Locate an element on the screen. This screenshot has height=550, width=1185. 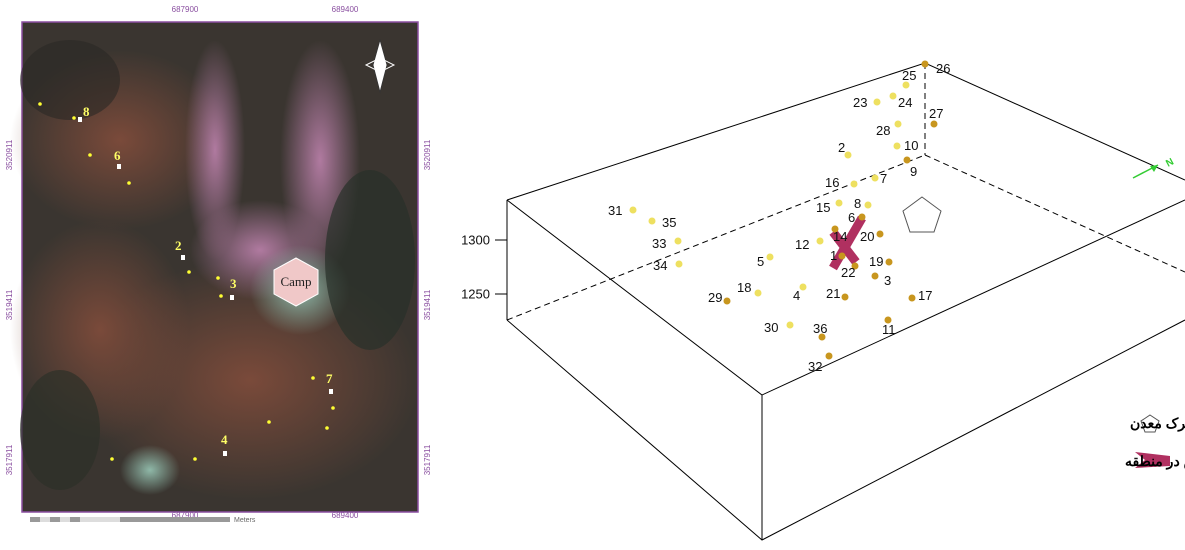
sample-point-label: 28 is located at coordinates (883, 130).